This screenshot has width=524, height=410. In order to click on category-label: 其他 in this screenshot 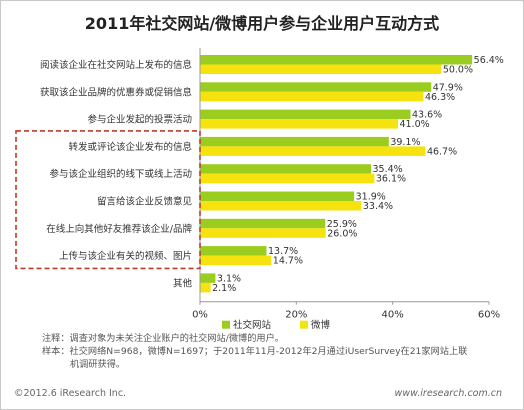, I will do `click(183, 283)`.